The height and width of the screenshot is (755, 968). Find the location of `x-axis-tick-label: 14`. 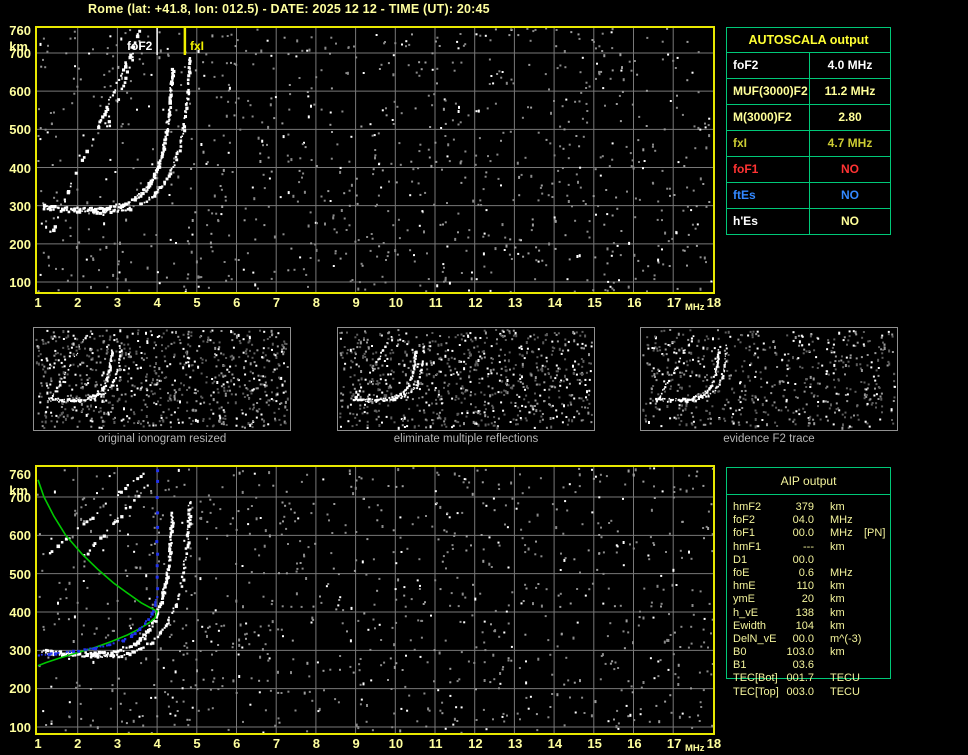

x-axis-tick-label: 14 is located at coordinates (555, 302).